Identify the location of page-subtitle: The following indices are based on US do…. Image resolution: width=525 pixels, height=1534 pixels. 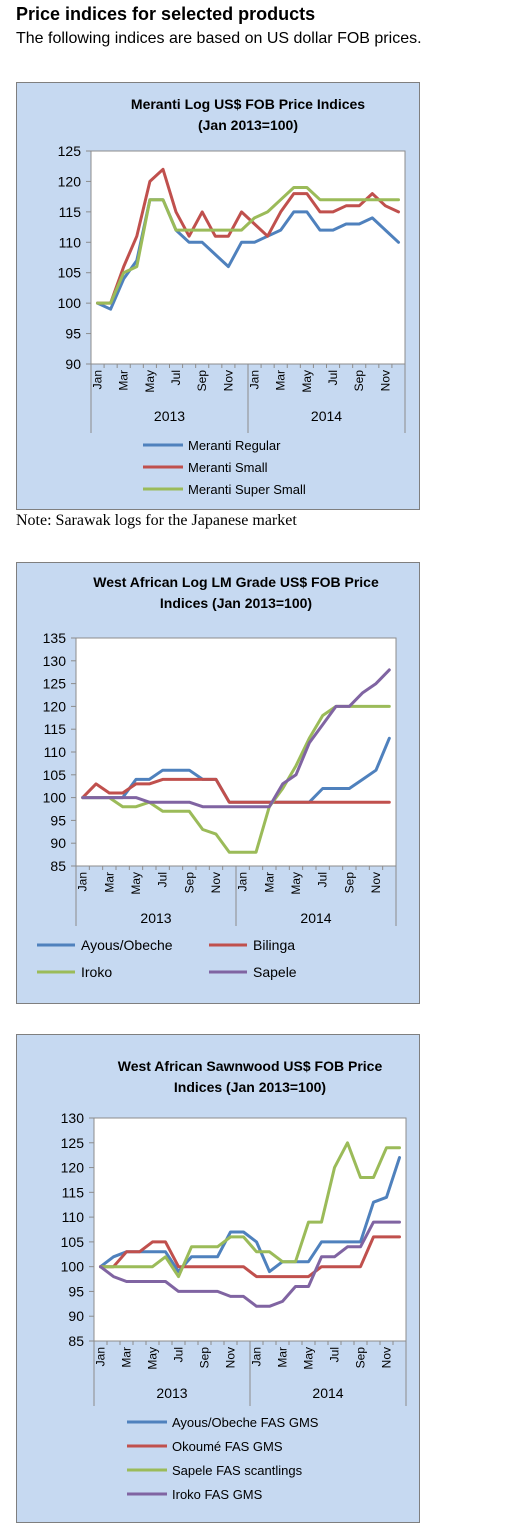
(219, 38).